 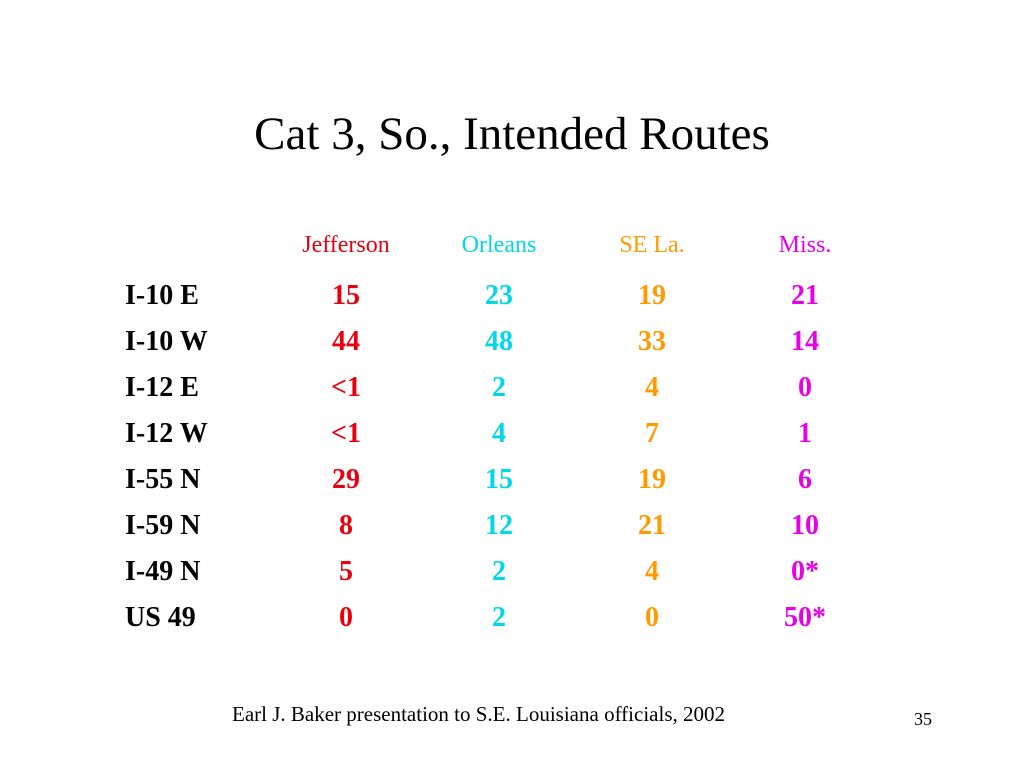 What do you see at coordinates (499, 479) in the screenshot?
I see `cell-i55n-orleans: 15` at bounding box center [499, 479].